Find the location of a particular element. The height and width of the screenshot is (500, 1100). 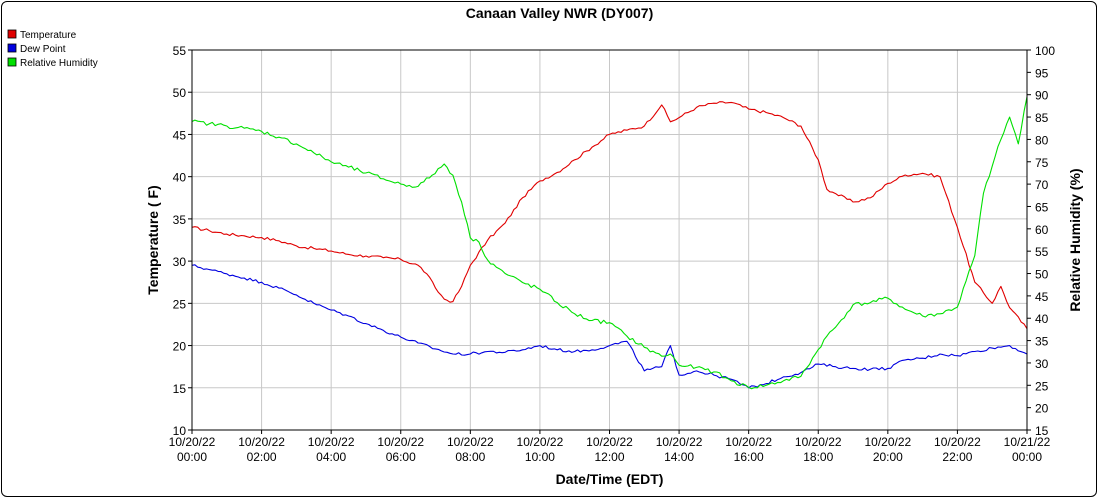

y-right-tick-label: 20 is located at coordinates (1042, 409).